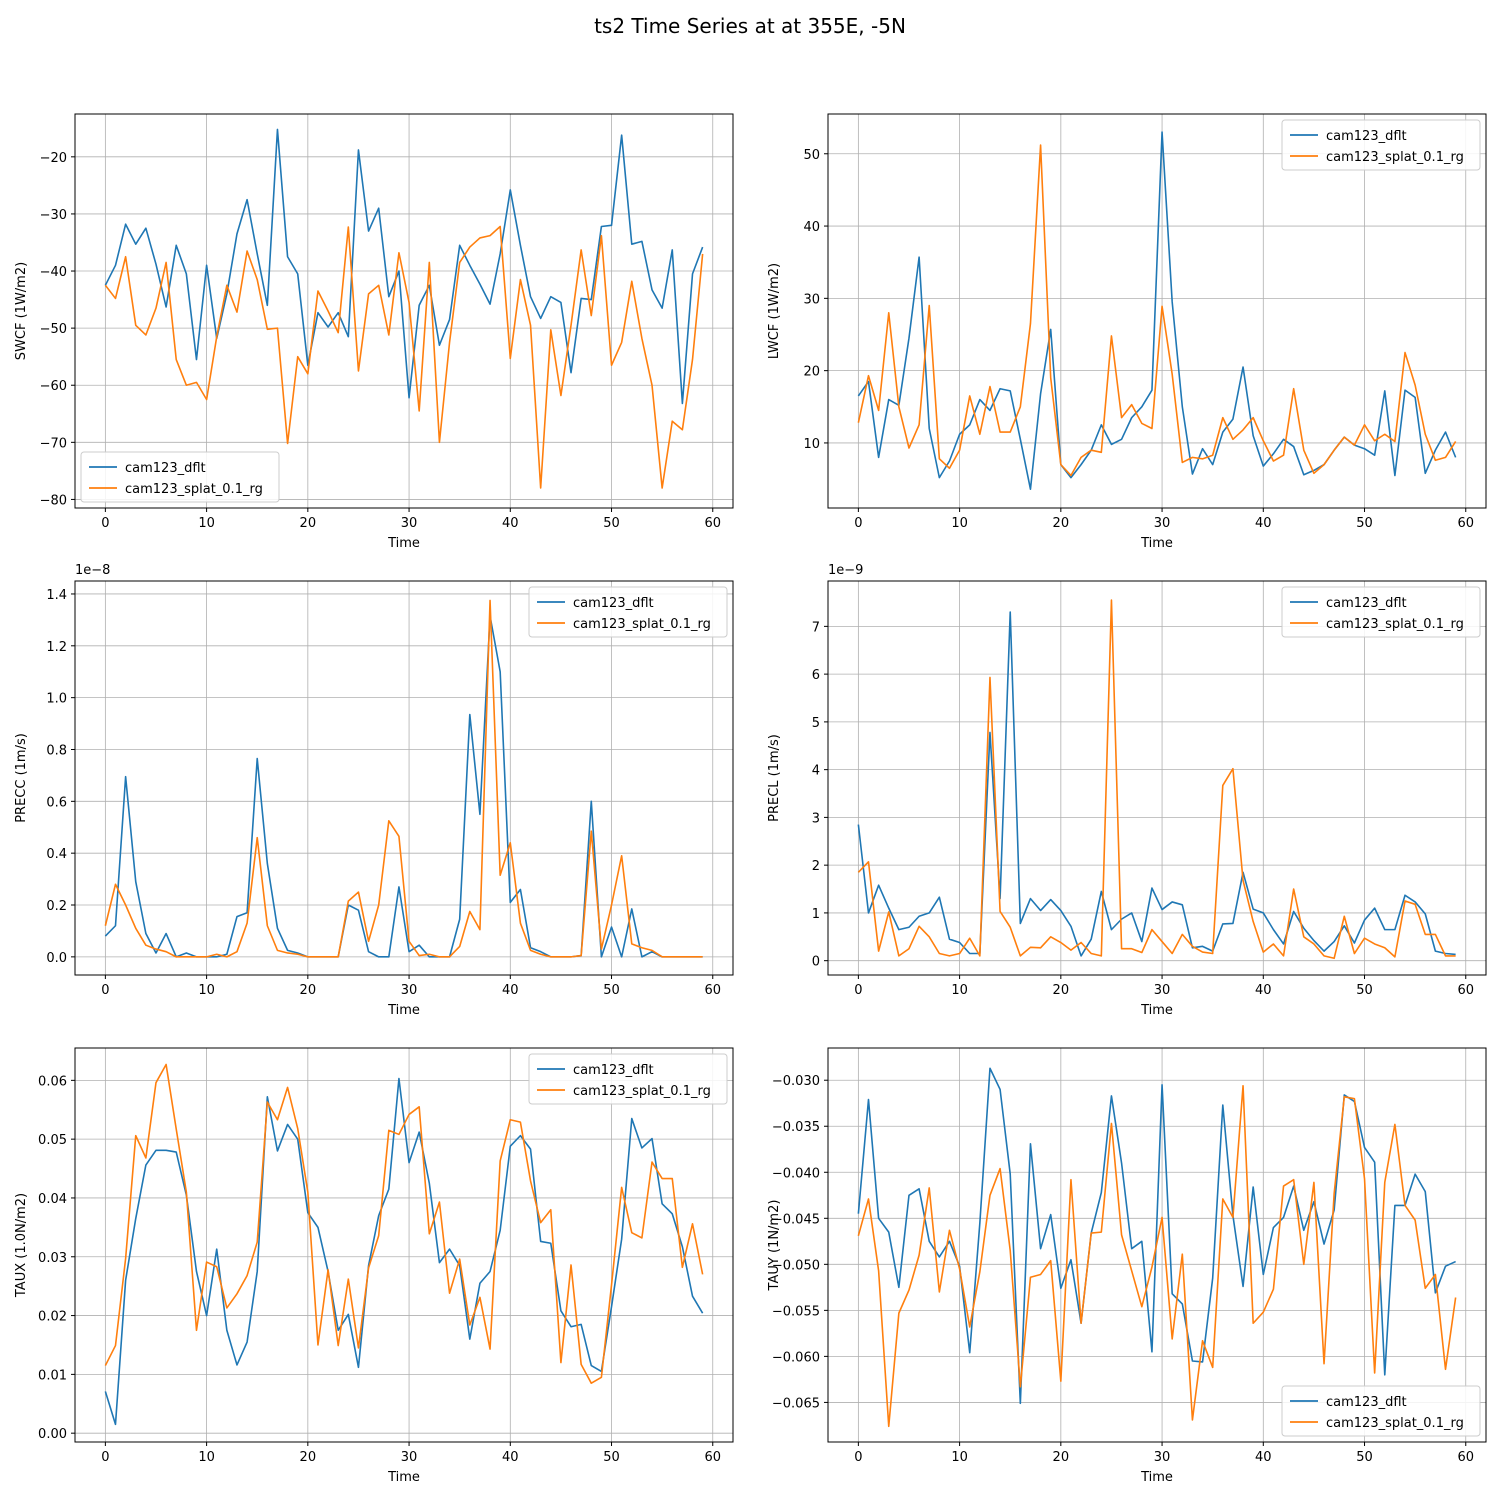 The image size is (1500, 1500). Describe the element at coordinates (796, 1173) in the screenshot. I see `y-tick-label: −0.040` at that location.